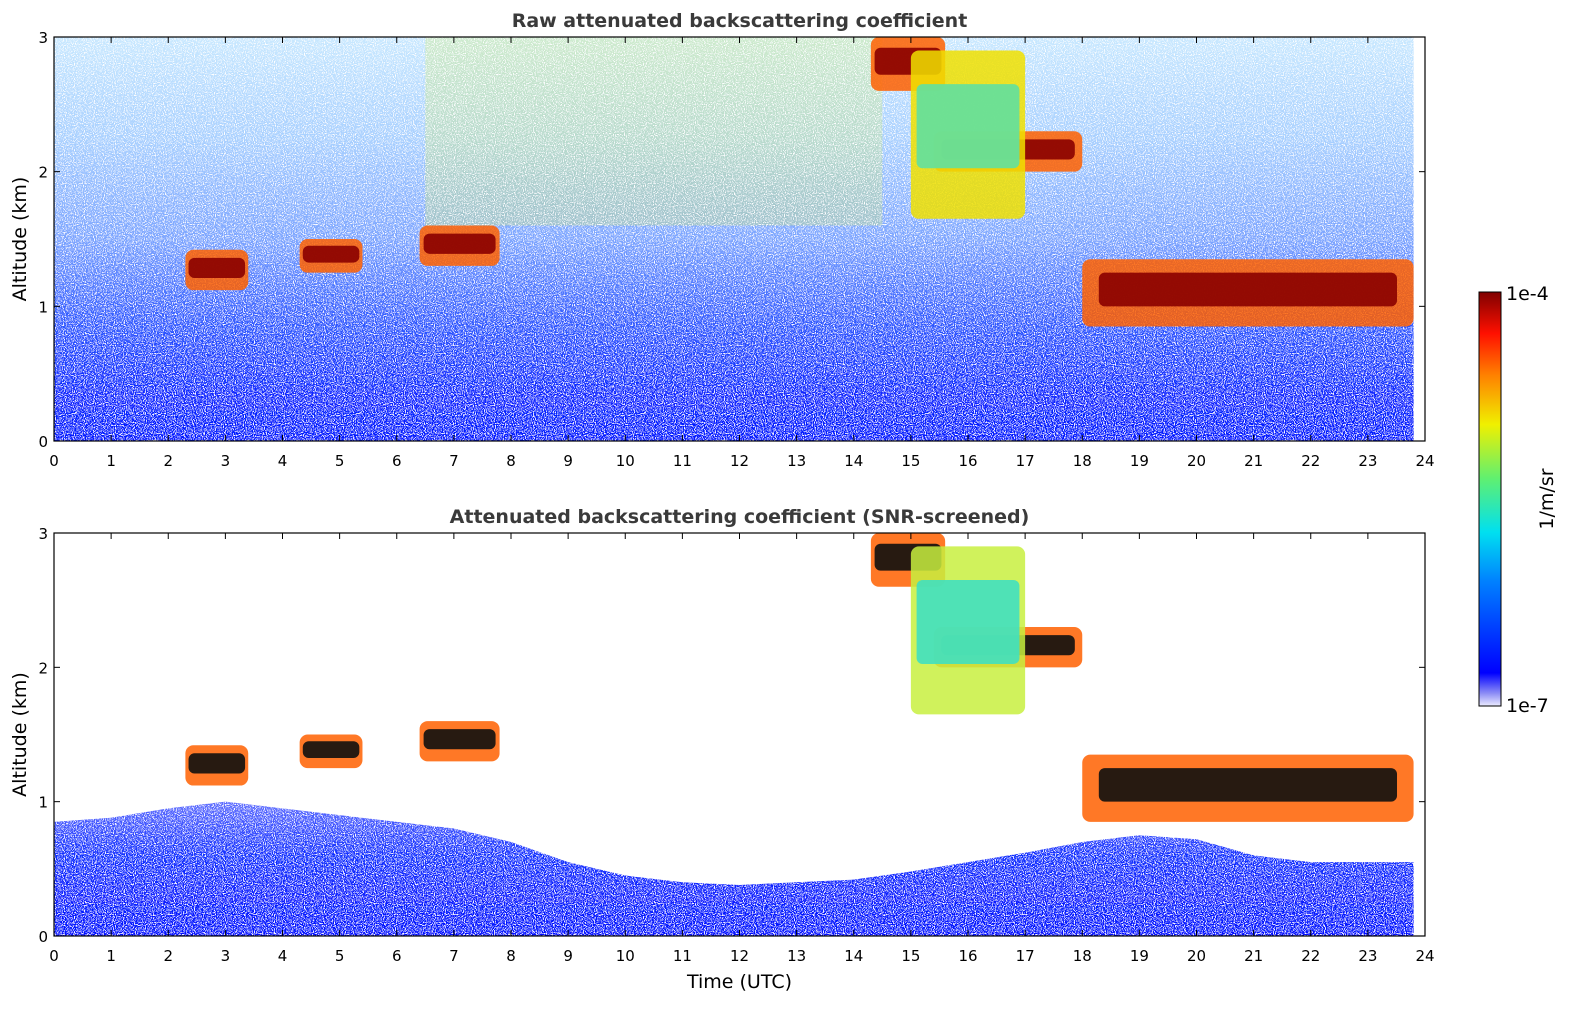  What do you see at coordinates (739, 982) in the screenshot?
I see `x-axis-label: Time (UTC)` at bounding box center [739, 982].